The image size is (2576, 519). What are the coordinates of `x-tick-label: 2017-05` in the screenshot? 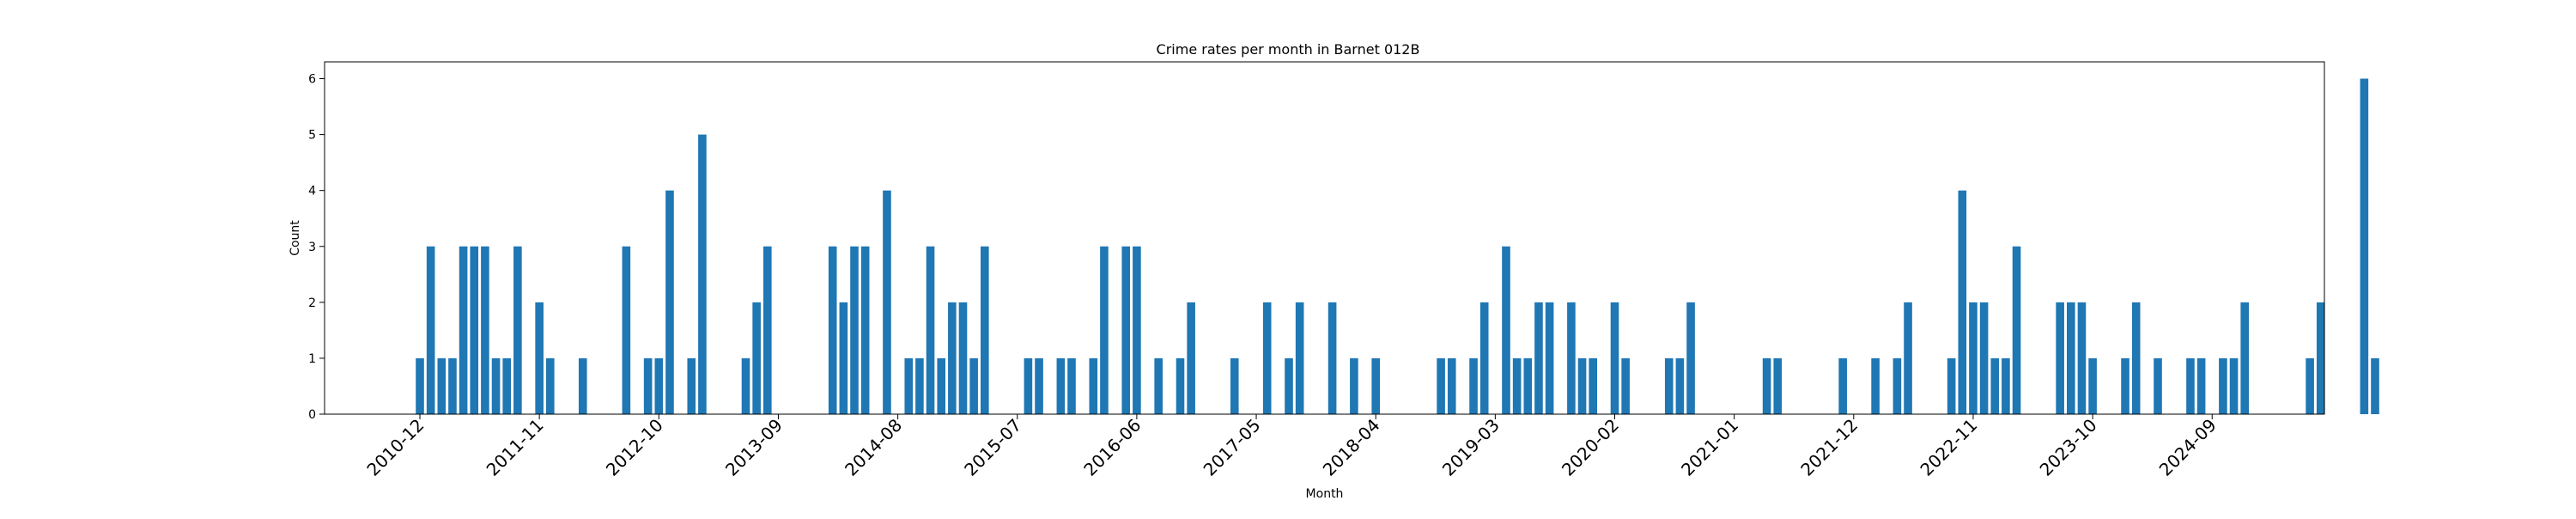 It's located at (1232, 447).